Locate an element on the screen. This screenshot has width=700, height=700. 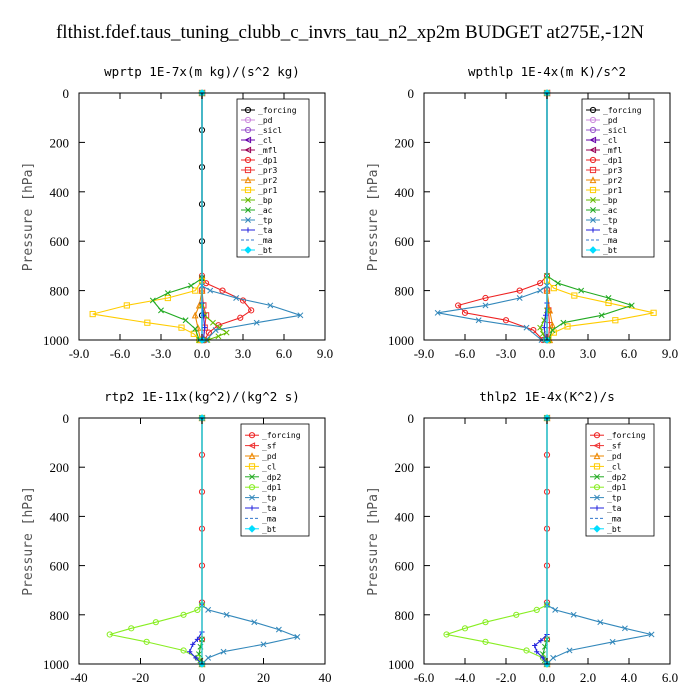
legend-label: _bp is located at coordinates (610, 200).